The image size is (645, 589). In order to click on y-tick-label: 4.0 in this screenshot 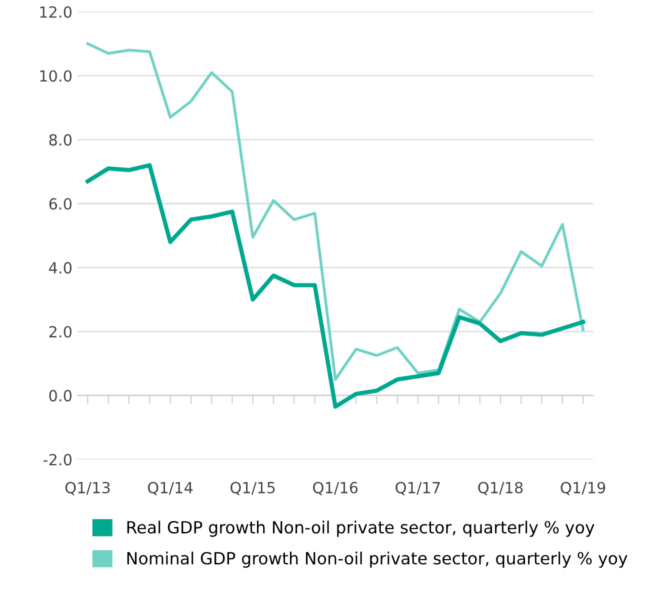, I will do `click(60, 268)`.